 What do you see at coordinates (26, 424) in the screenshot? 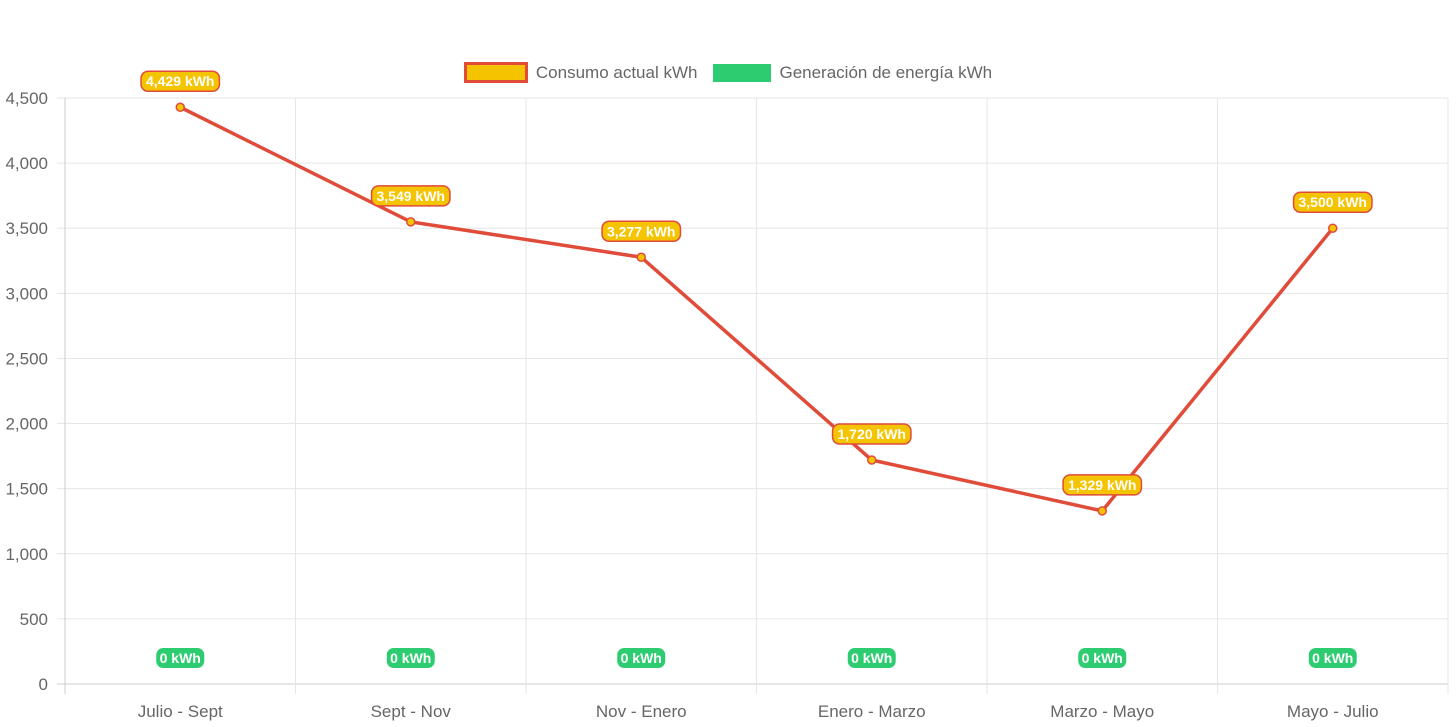
I see `y-tick-label: 2,000` at bounding box center [26, 424].